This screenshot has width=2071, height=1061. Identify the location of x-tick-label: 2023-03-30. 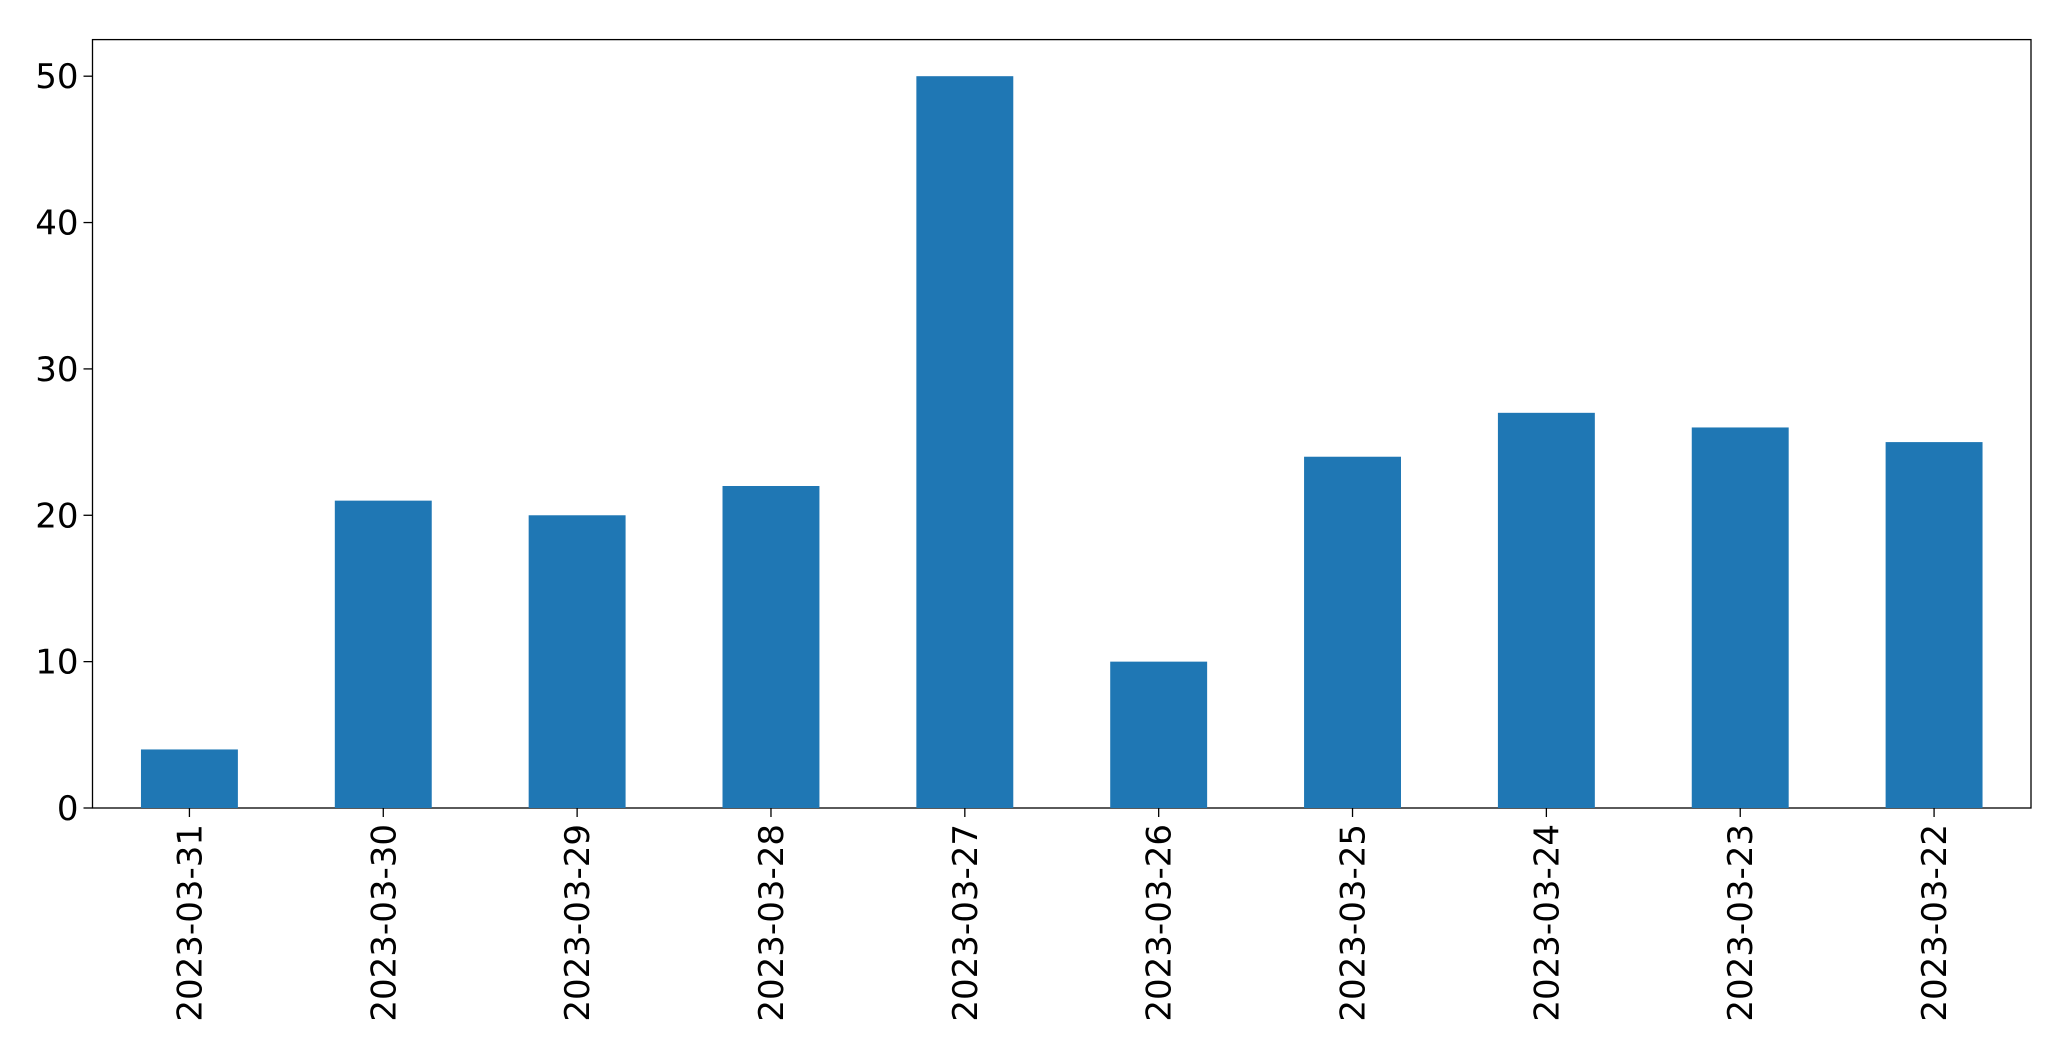
(384, 923).